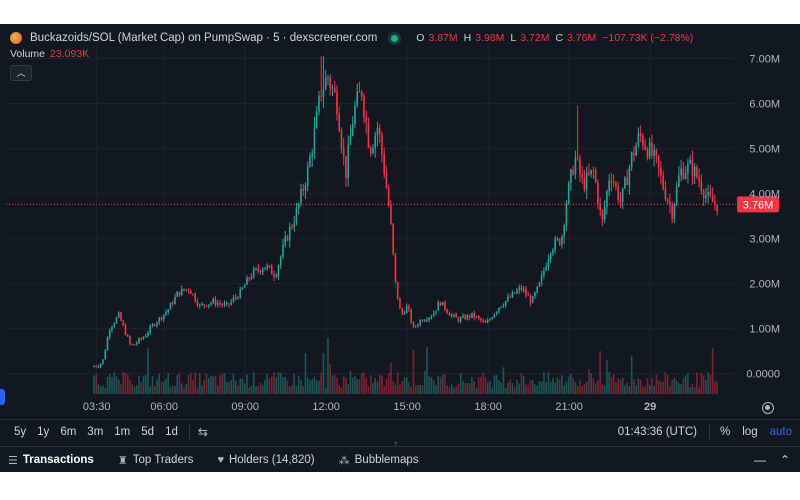 This screenshot has height=500, width=800. What do you see at coordinates (148, 432) in the screenshot?
I see `range-5d-button: 5d` at bounding box center [148, 432].